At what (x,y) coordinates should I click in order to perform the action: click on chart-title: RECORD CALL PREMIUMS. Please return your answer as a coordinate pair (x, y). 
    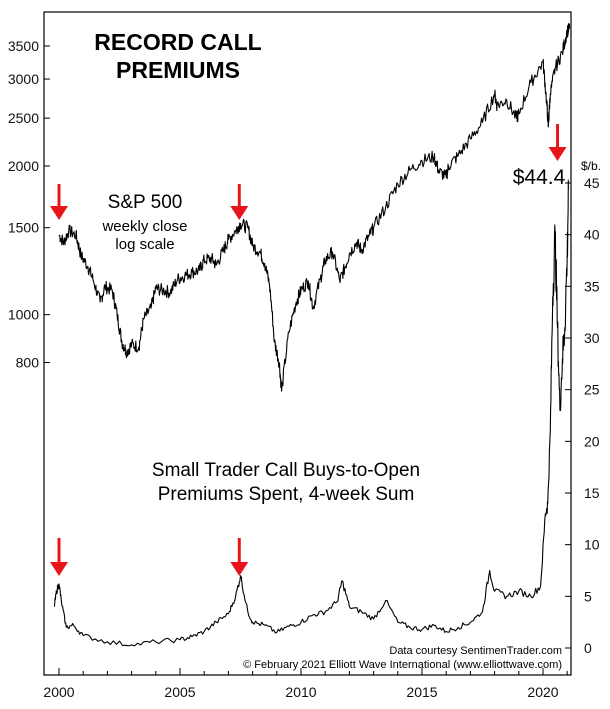
    Looking at the image, I should click on (177, 56).